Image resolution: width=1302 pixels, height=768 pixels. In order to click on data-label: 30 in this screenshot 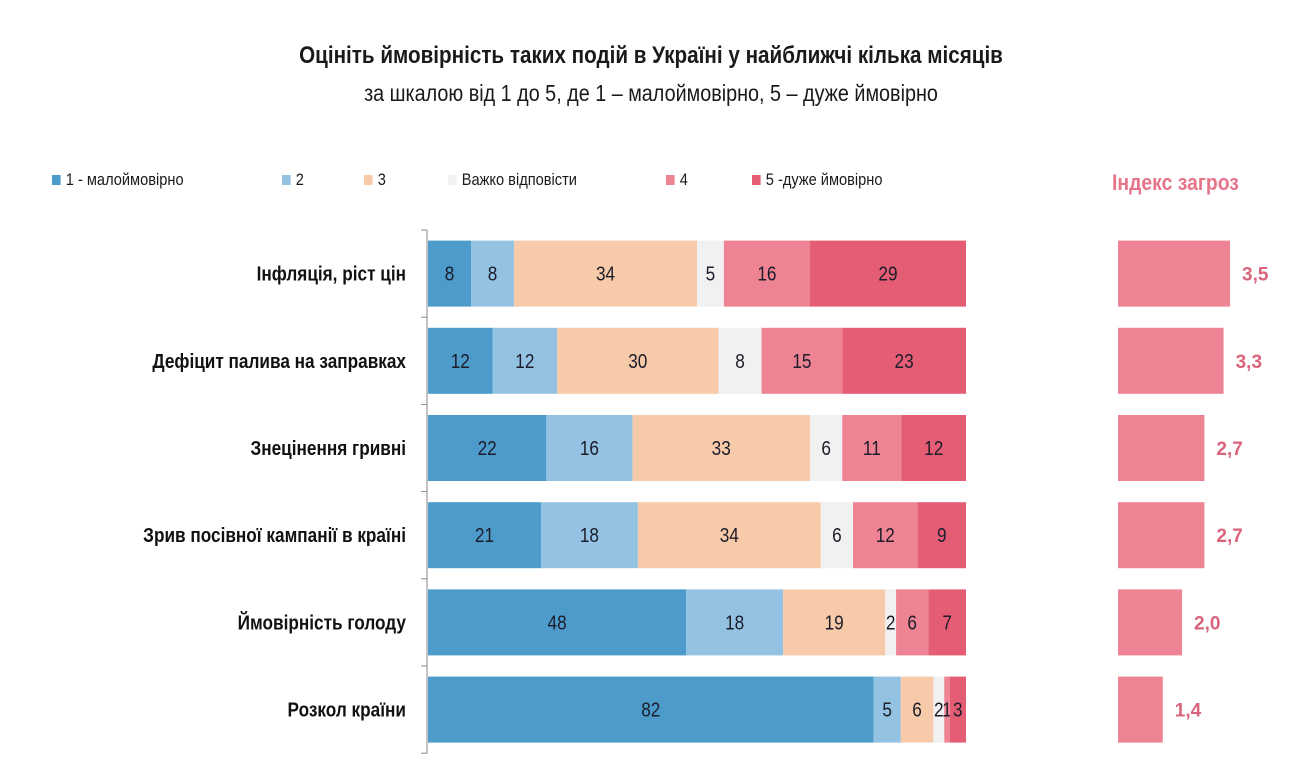, I will do `click(637, 361)`.